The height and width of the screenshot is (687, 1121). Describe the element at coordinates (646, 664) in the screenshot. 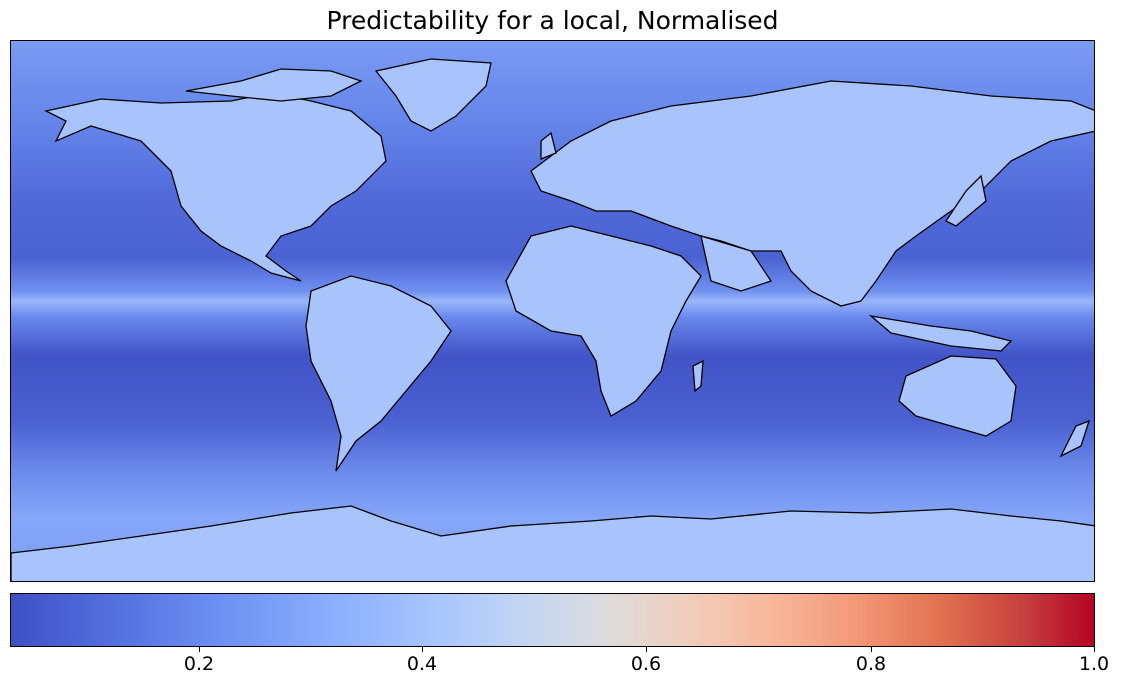

I see `colorbar-tick-label: 0.6` at that location.